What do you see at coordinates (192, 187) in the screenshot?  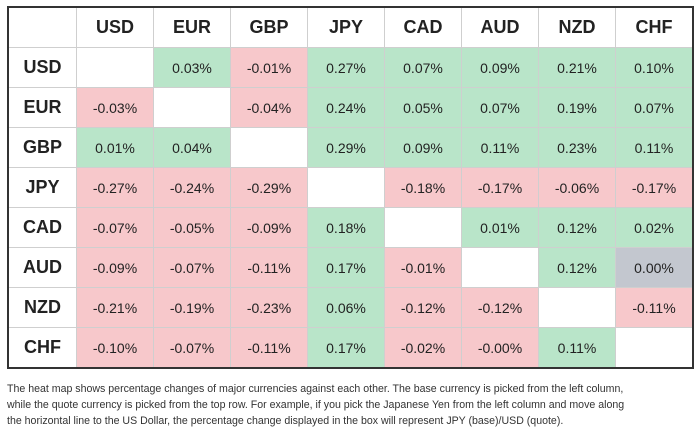 I see `value-cell: -0.24%` at bounding box center [192, 187].